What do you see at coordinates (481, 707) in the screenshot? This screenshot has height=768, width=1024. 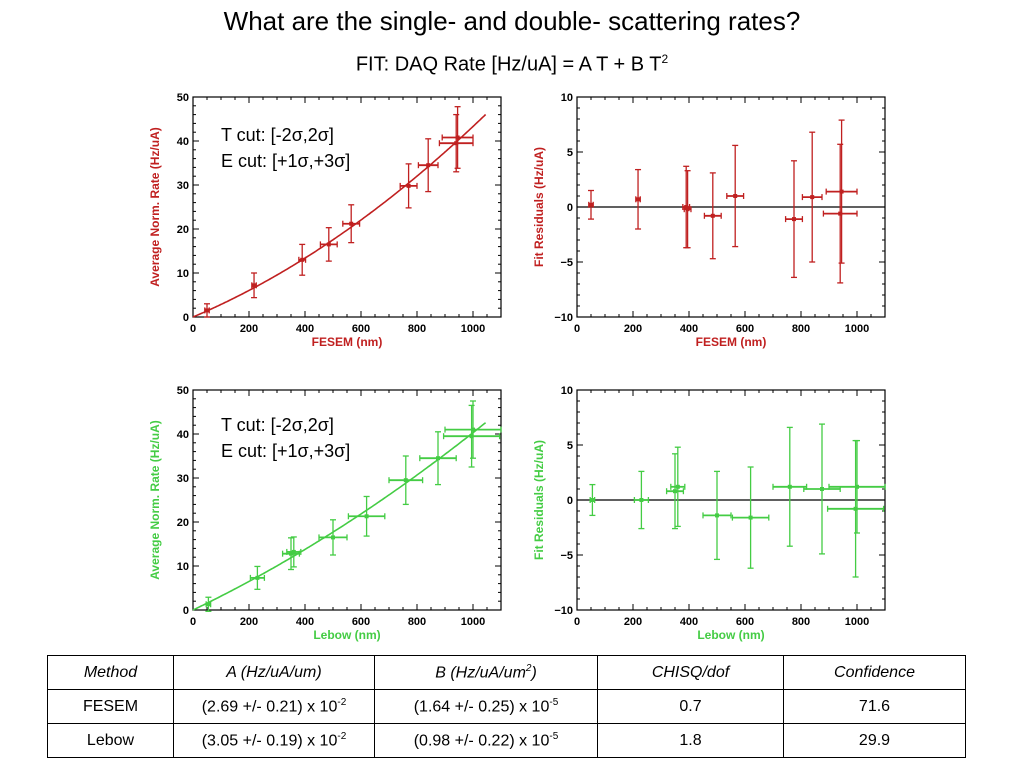 I see `cell-b-value: (1.64 +/- 0.25) x 10` at bounding box center [481, 707].